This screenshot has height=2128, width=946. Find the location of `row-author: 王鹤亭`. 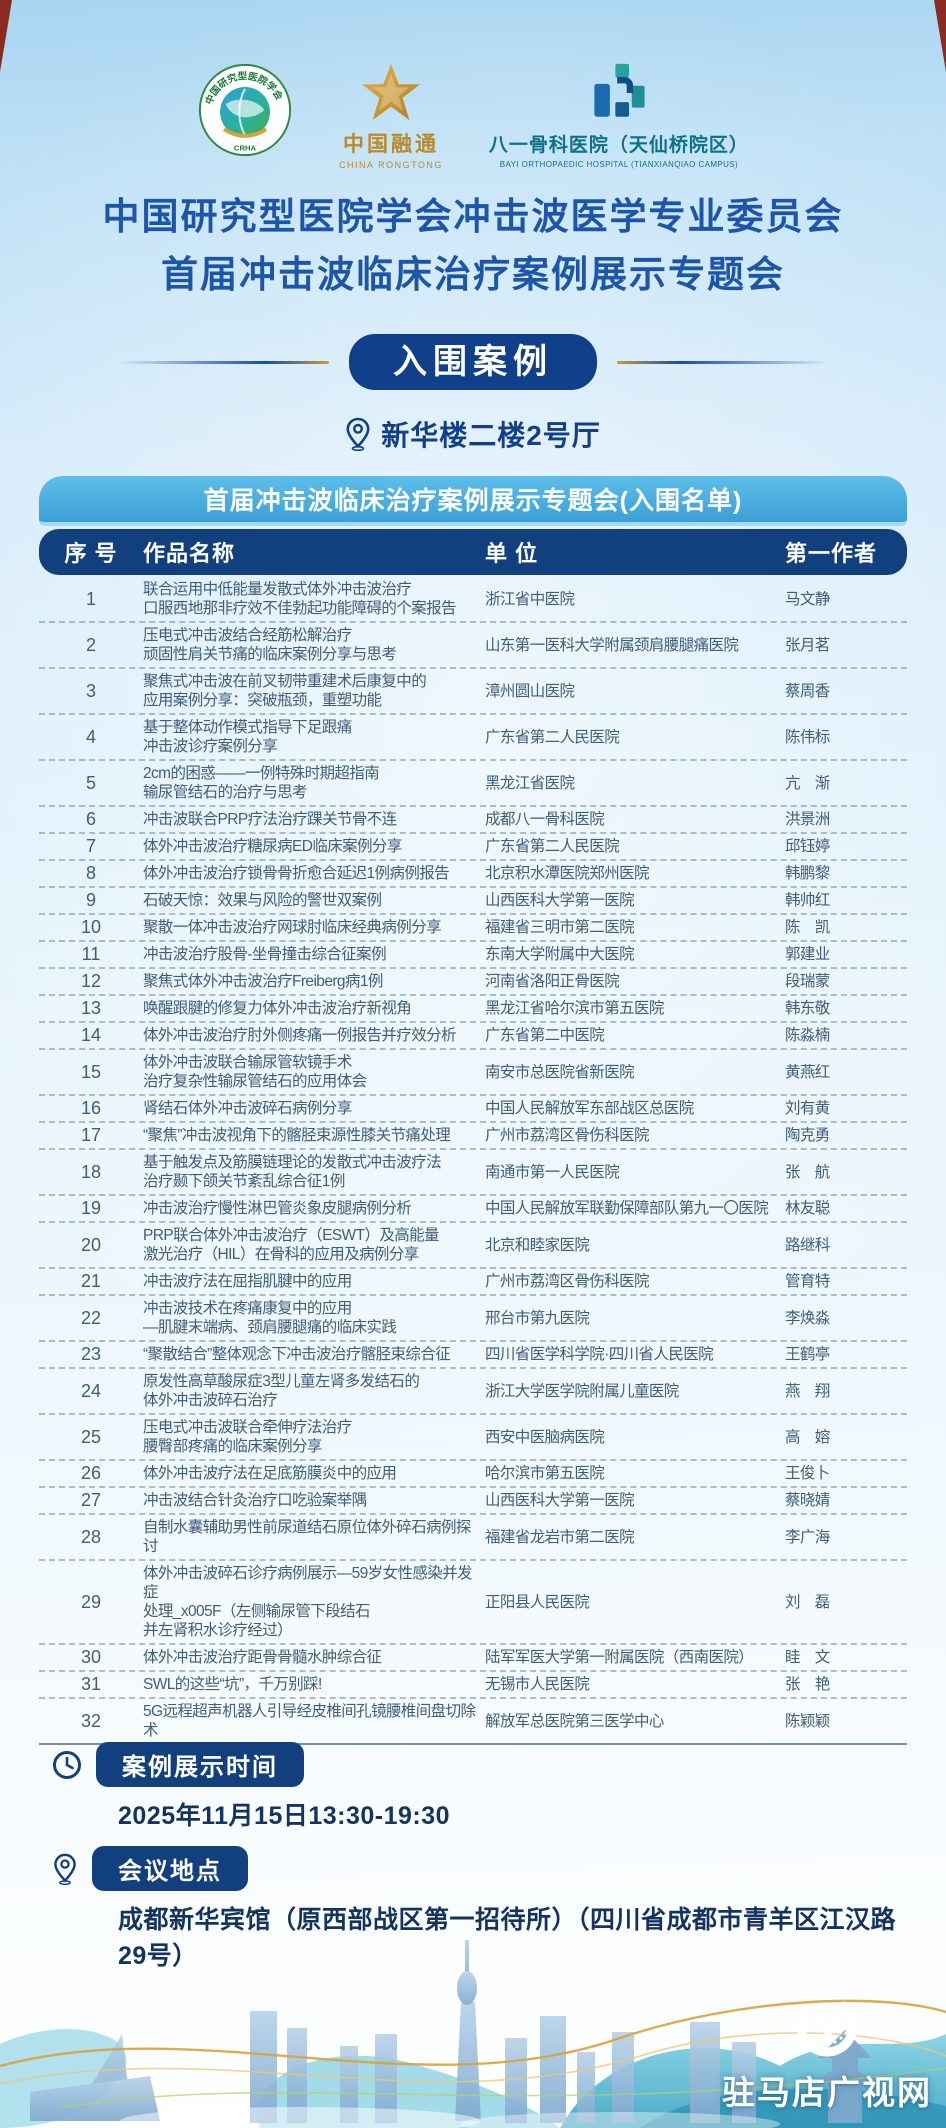

row-author: 王鹤亭 is located at coordinates (807, 1354).